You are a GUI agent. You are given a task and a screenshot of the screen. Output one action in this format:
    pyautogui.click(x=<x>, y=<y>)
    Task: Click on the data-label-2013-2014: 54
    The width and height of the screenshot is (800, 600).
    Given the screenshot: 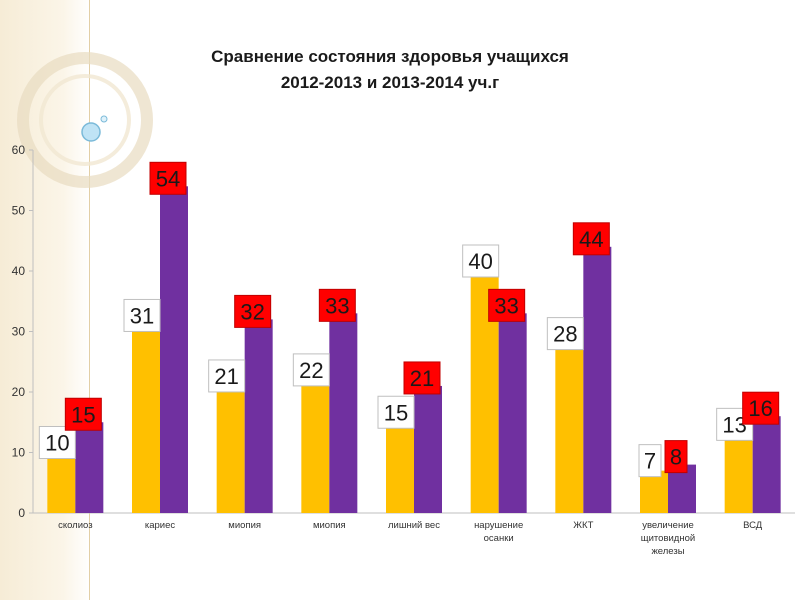 What is the action you would take?
    pyautogui.click(x=168, y=178)
    